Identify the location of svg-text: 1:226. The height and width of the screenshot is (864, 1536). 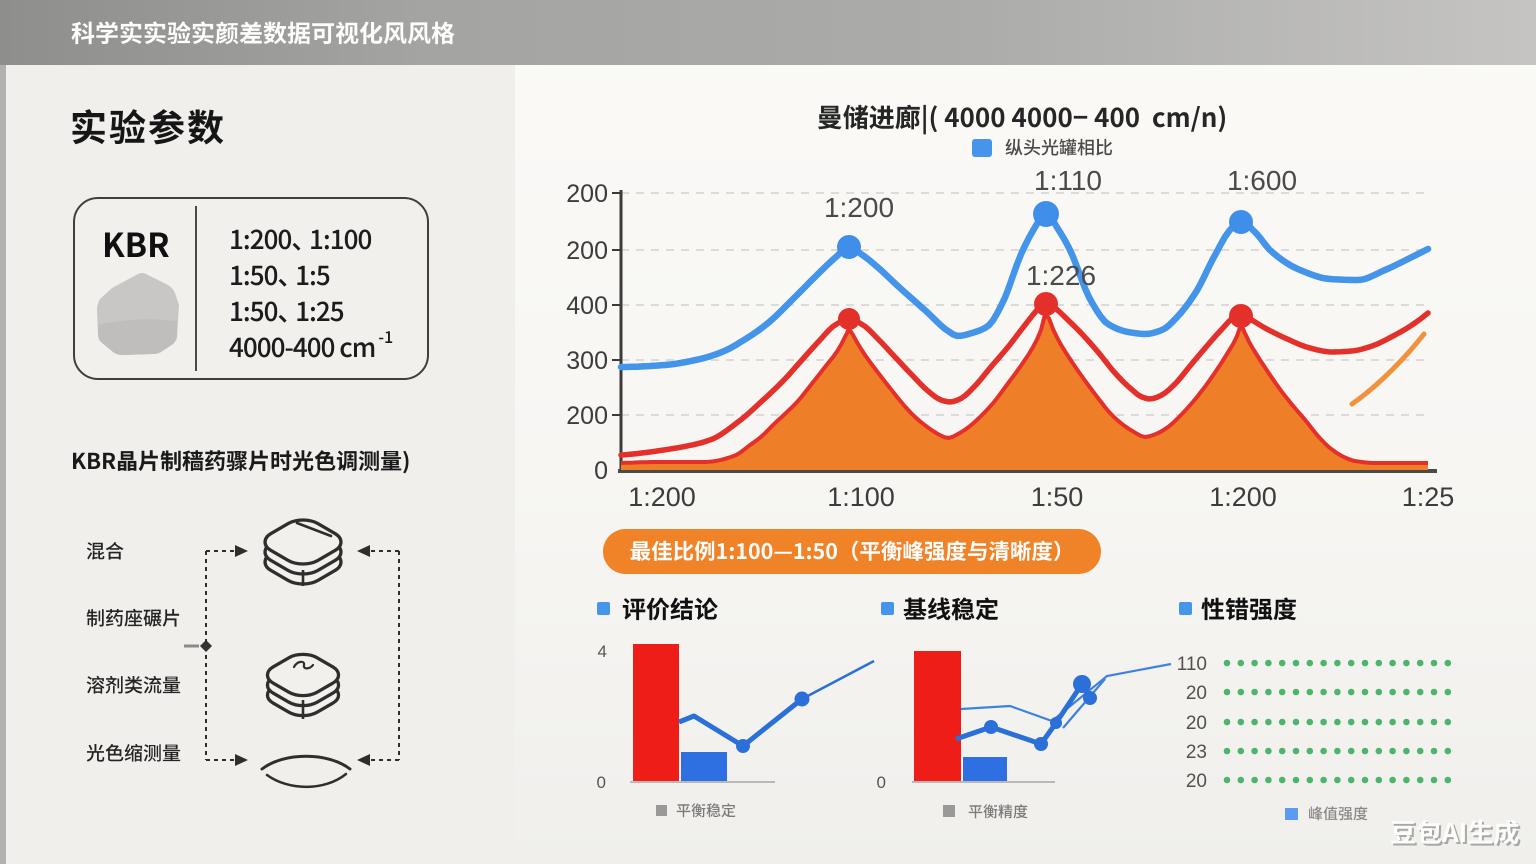
(1061, 275).